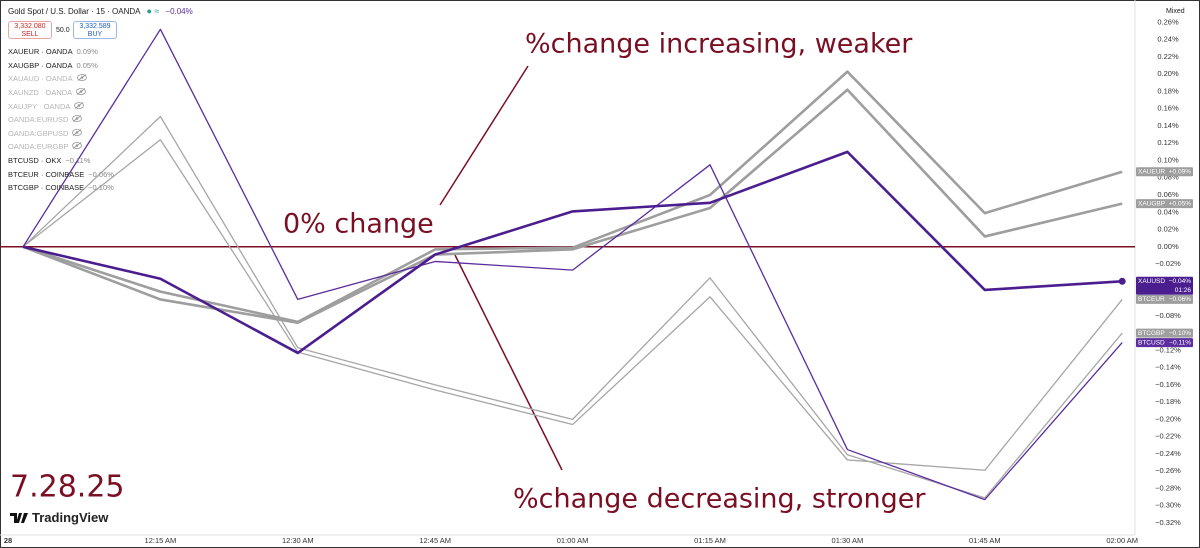  I want to click on x-tick-label: 01:00 AM, so click(573, 540).